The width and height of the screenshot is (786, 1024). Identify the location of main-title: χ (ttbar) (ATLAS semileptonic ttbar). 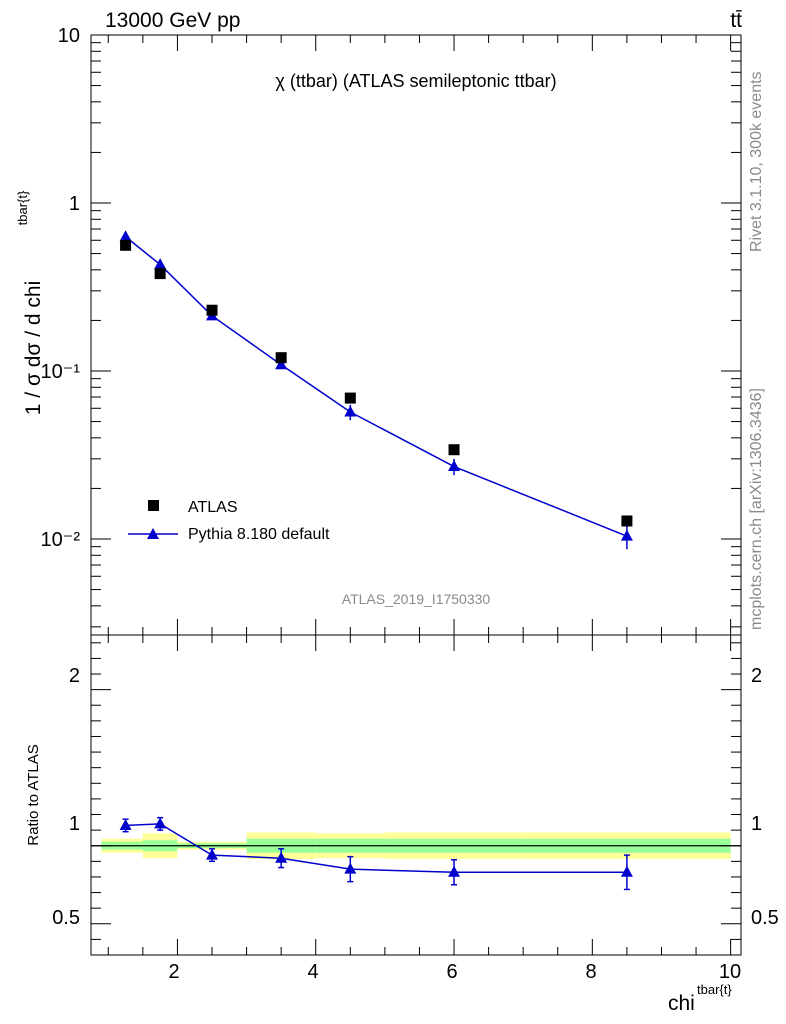
(415, 81).